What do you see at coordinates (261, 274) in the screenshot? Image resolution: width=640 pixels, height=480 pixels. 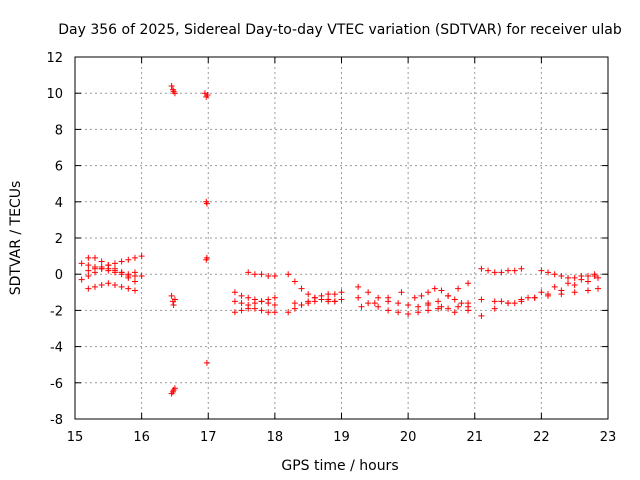 I see `series-sat-i` at bounding box center [261, 274].